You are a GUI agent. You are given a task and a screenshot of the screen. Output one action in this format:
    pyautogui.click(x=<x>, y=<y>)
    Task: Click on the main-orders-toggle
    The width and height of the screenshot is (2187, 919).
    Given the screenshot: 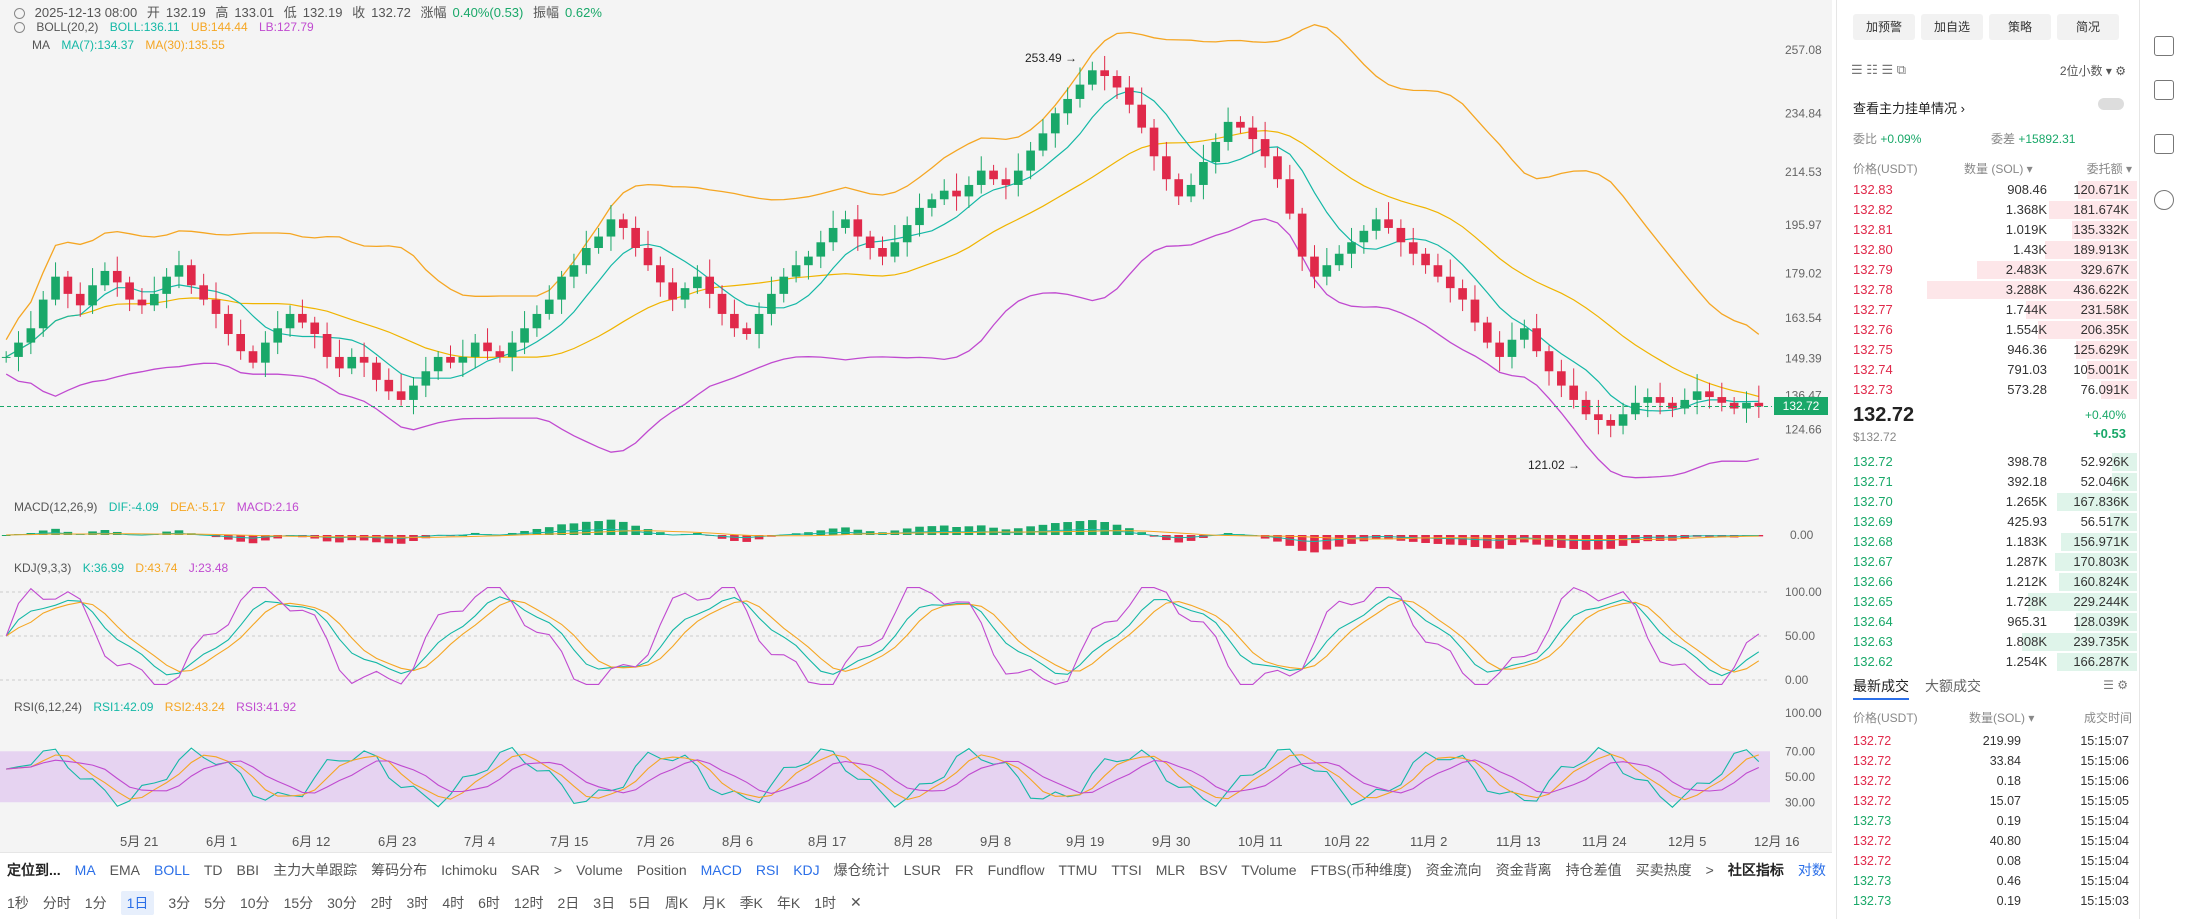 What is the action you would take?
    pyautogui.click(x=2111, y=104)
    